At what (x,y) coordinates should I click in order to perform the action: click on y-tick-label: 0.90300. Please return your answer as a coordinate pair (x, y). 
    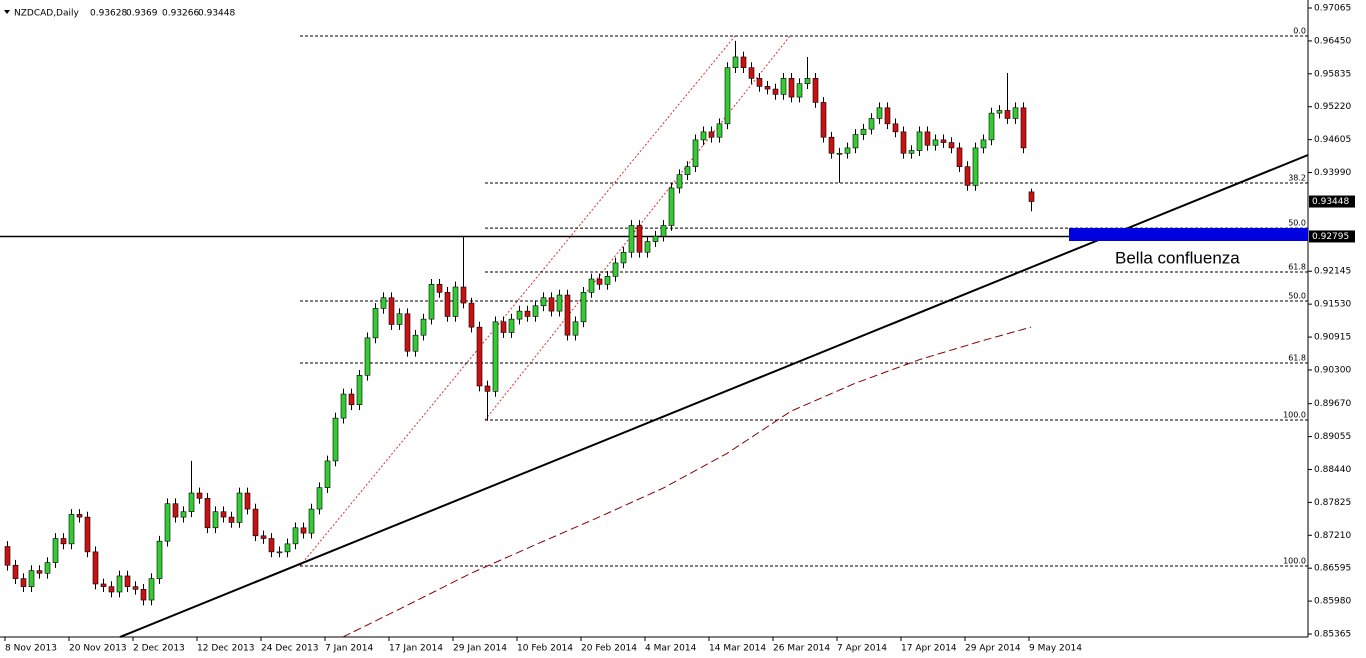
    Looking at the image, I should click on (1332, 370).